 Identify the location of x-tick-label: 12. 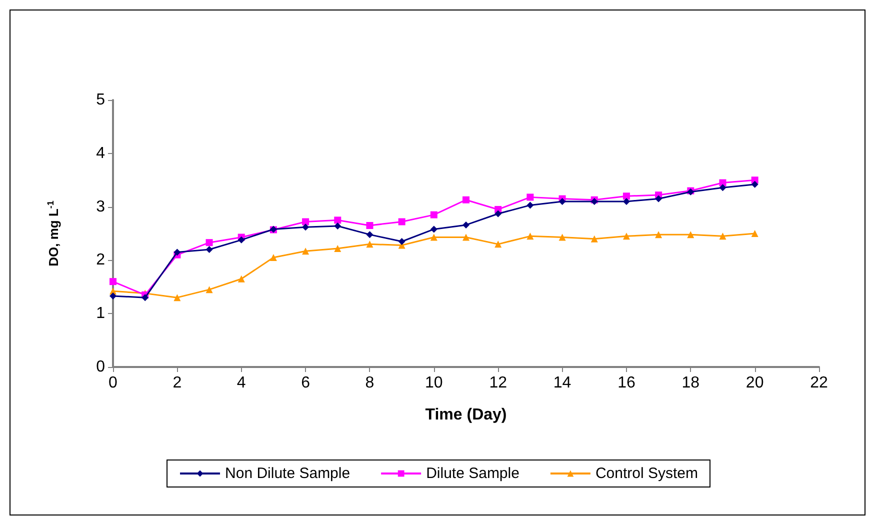
(498, 383).